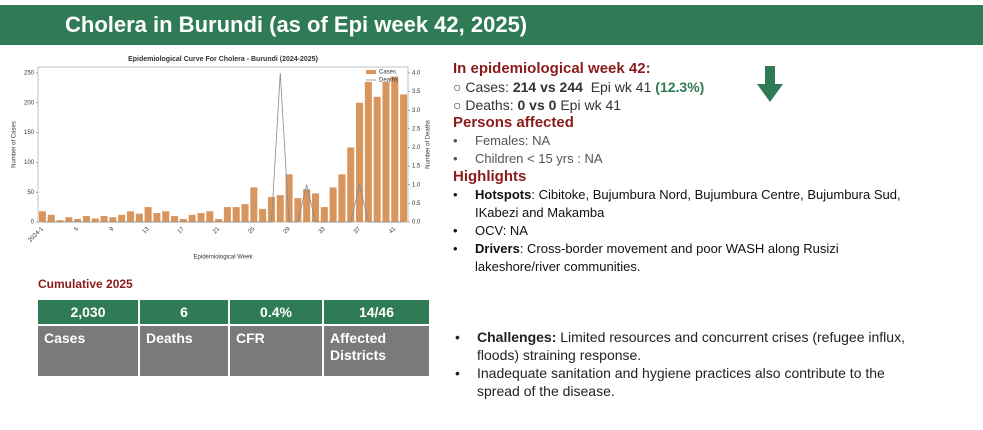  I want to click on y2-tick-label: 1.5, so click(416, 167).